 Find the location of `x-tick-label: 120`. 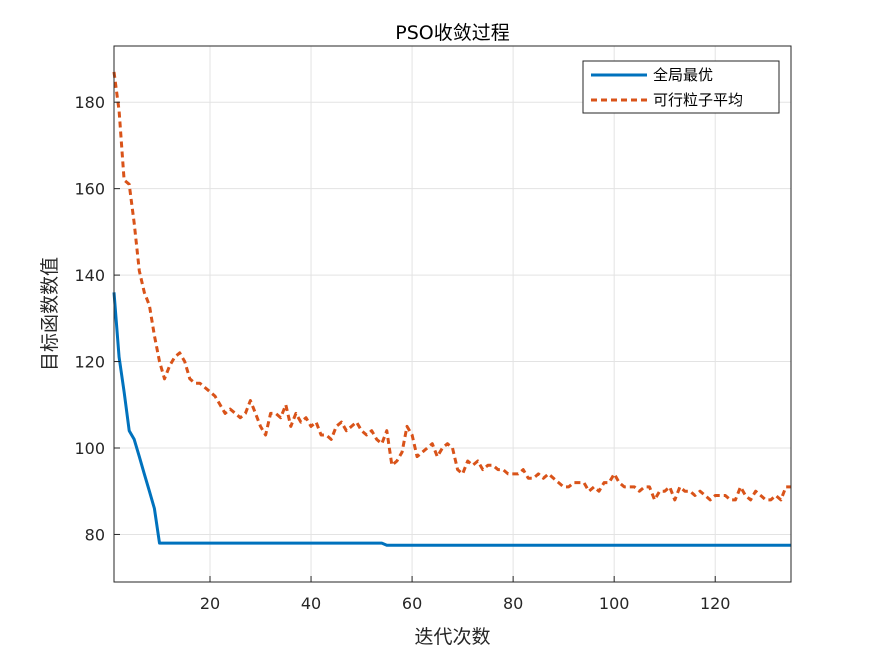

x-tick-label: 120 is located at coordinates (715, 603).